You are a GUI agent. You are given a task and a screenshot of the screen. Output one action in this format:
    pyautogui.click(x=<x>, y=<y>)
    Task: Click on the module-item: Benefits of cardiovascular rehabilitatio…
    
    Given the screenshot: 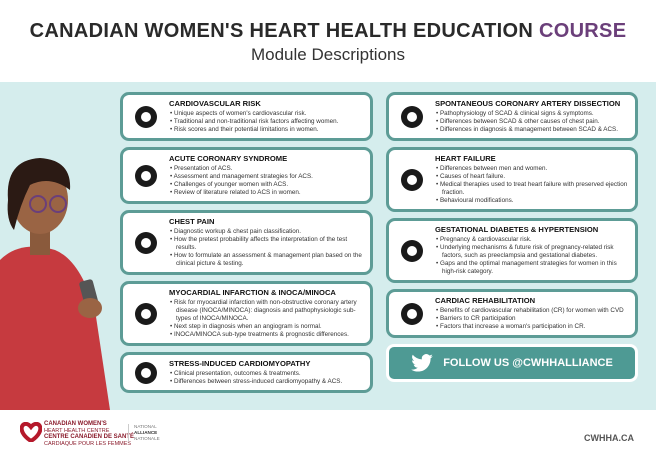 What is the action you would take?
    pyautogui.click(x=532, y=311)
    